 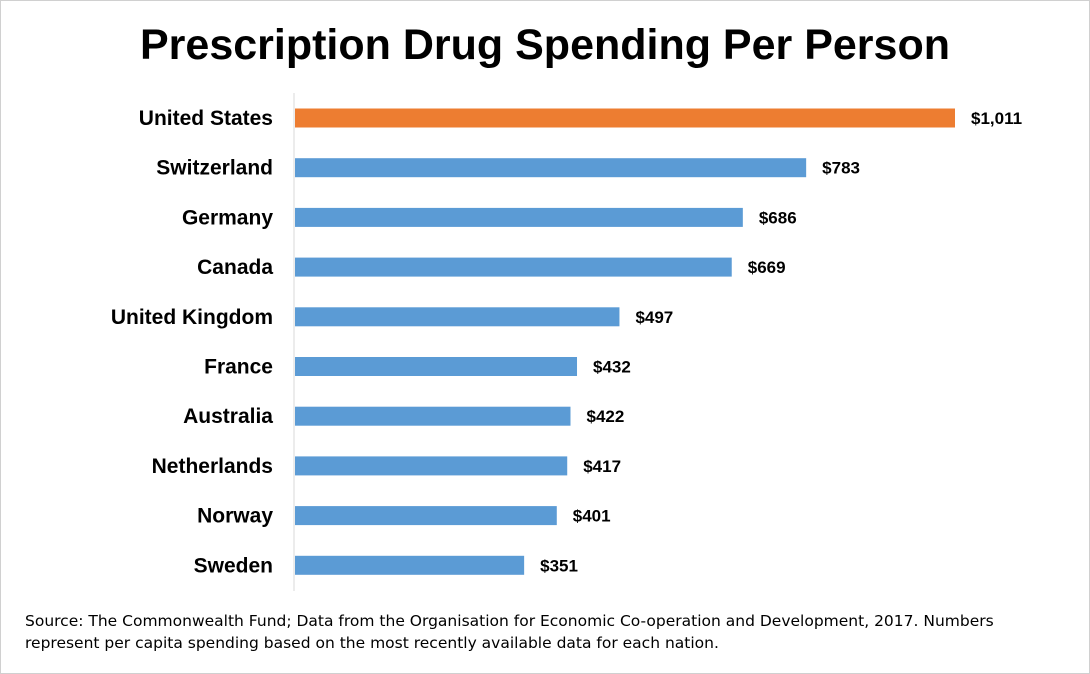 What do you see at coordinates (602, 466) in the screenshot?
I see `value-label-netherlands: $417` at bounding box center [602, 466].